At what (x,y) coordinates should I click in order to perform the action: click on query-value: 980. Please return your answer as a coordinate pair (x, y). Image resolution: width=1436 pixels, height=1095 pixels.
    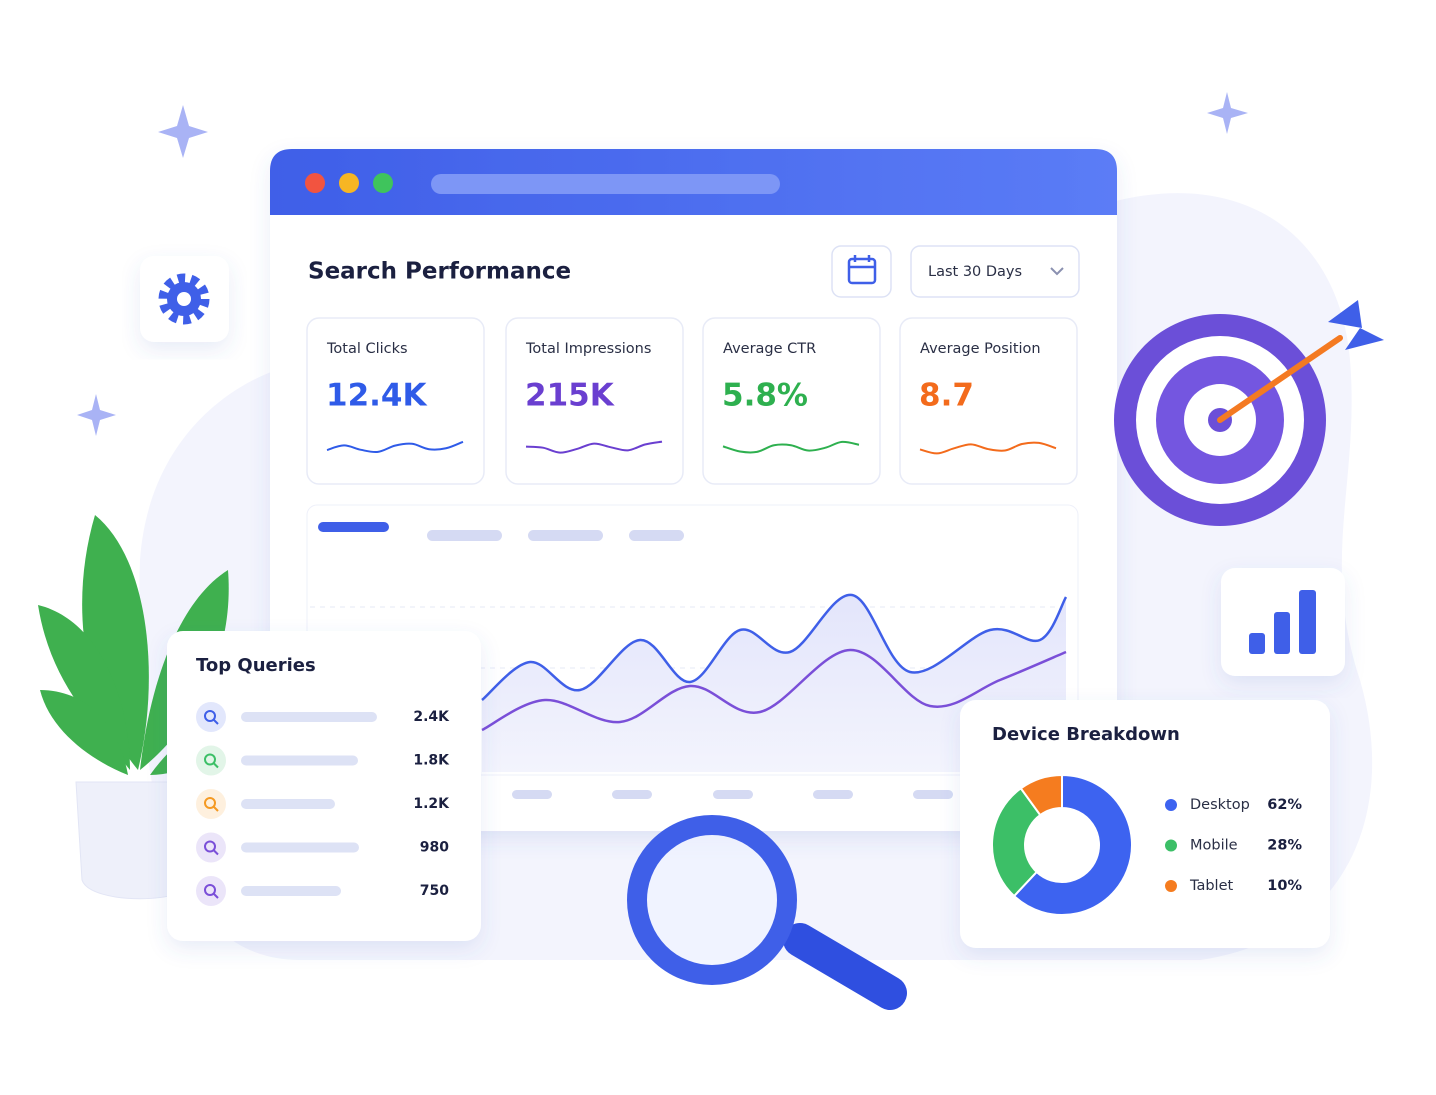
    Looking at the image, I should click on (434, 848).